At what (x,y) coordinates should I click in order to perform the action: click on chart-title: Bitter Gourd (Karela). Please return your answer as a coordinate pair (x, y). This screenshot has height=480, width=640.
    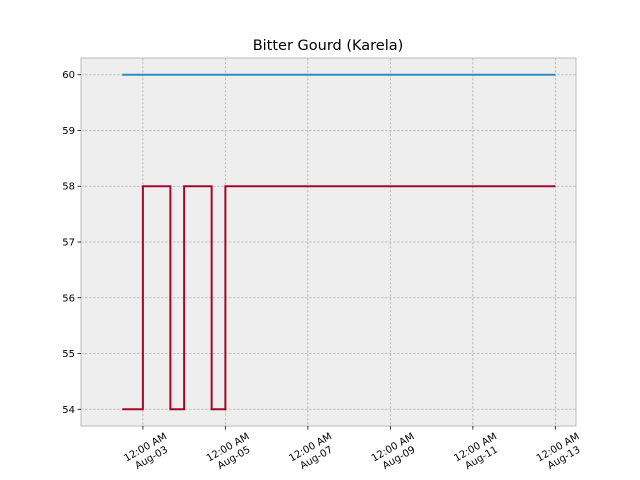
    Looking at the image, I should click on (328, 46).